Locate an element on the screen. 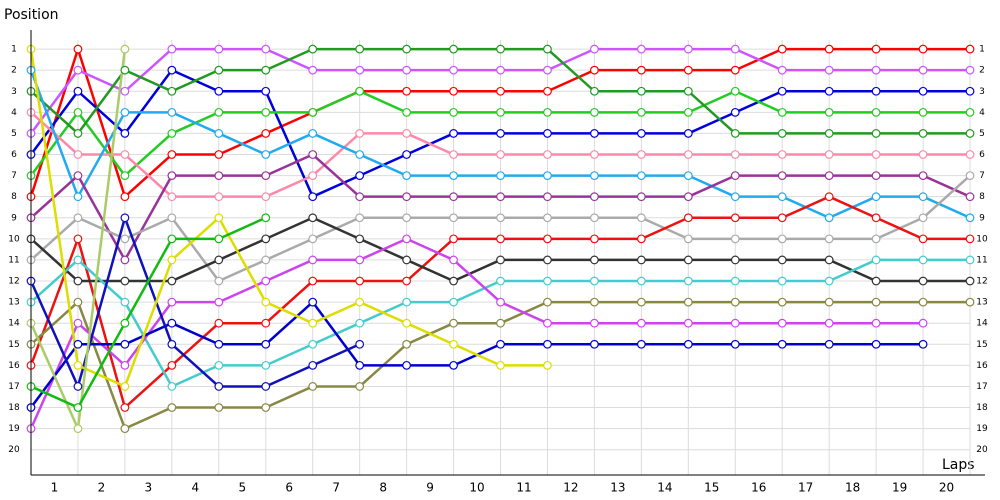  y-tick-label-right: 20 is located at coordinates (982, 450).